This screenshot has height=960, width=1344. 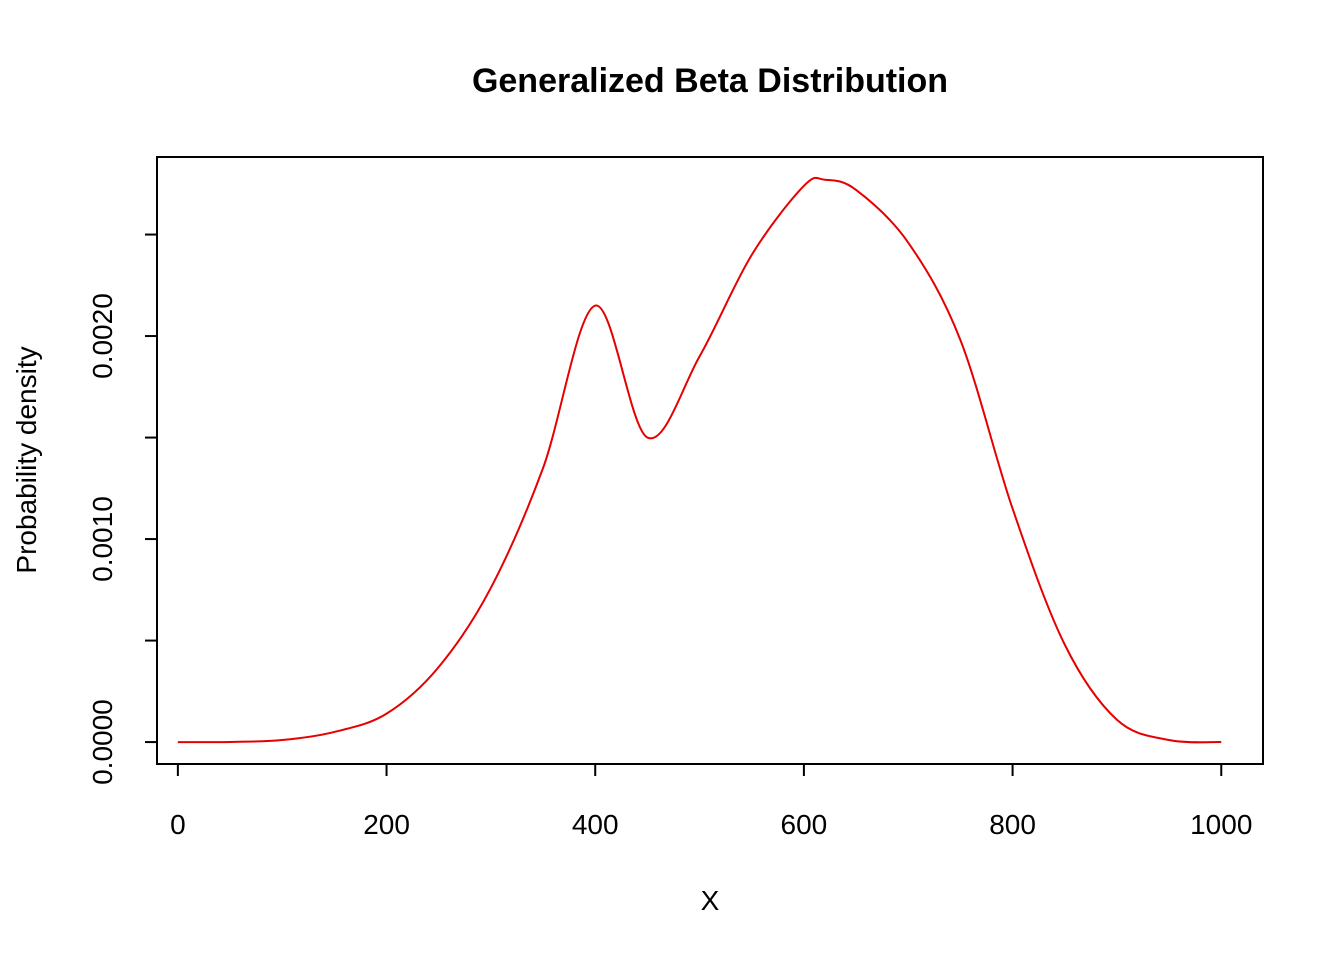 What do you see at coordinates (1012, 824) in the screenshot?
I see `x-tick-label: 800` at bounding box center [1012, 824].